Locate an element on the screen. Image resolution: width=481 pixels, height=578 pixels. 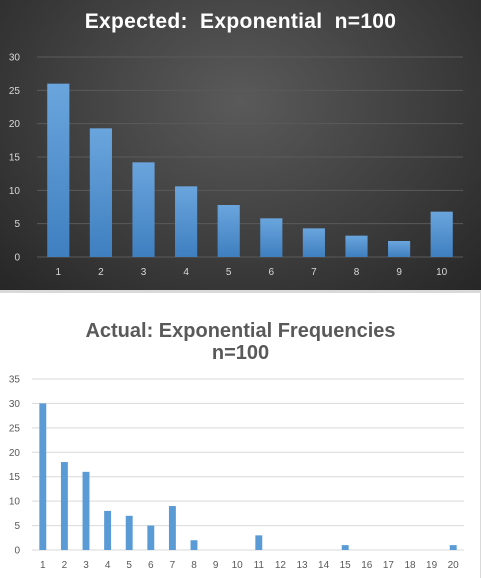
expected-y-tick-label: 15 is located at coordinates (15, 158).